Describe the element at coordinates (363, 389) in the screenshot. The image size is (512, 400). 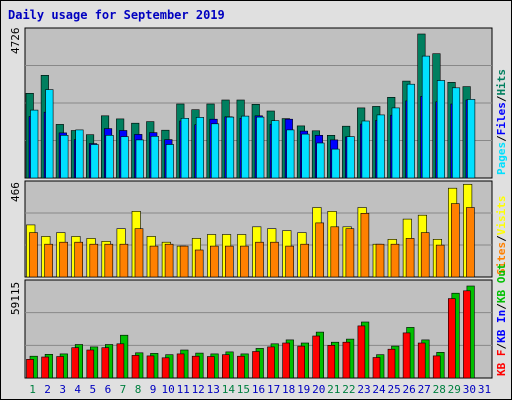
I see `x-tick-label-day-23: 23` at that location.